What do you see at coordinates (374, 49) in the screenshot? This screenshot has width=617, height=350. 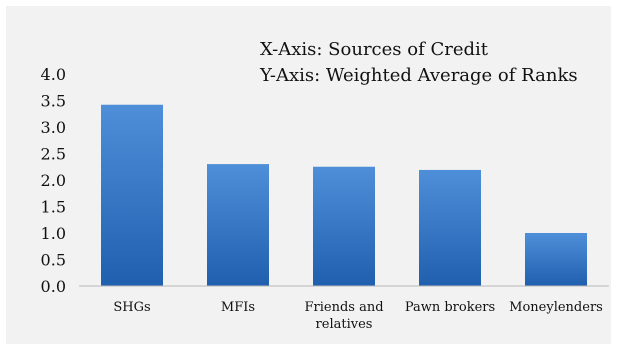 I see `x-axis-annotation: X-Axis: Sources of Credit` at bounding box center [374, 49].